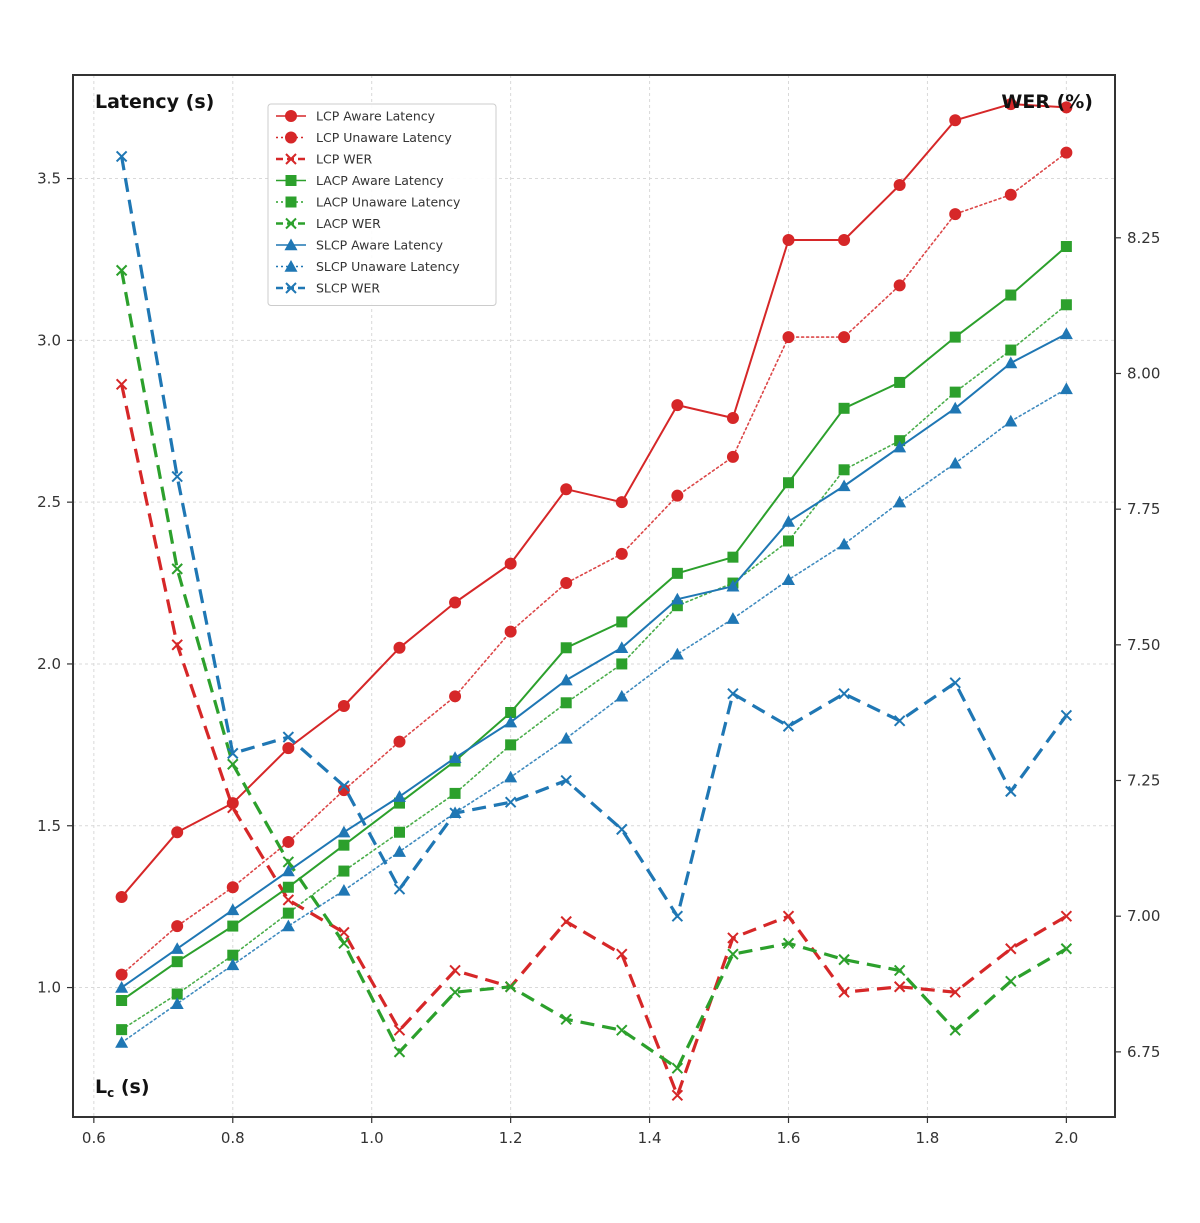 Image resolution: width=1200 pixels, height=1223 pixels. What do you see at coordinates (1143, 916) in the screenshot?
I see `y-right-tick-label: 7.00` at bounding box center [1143, 916].